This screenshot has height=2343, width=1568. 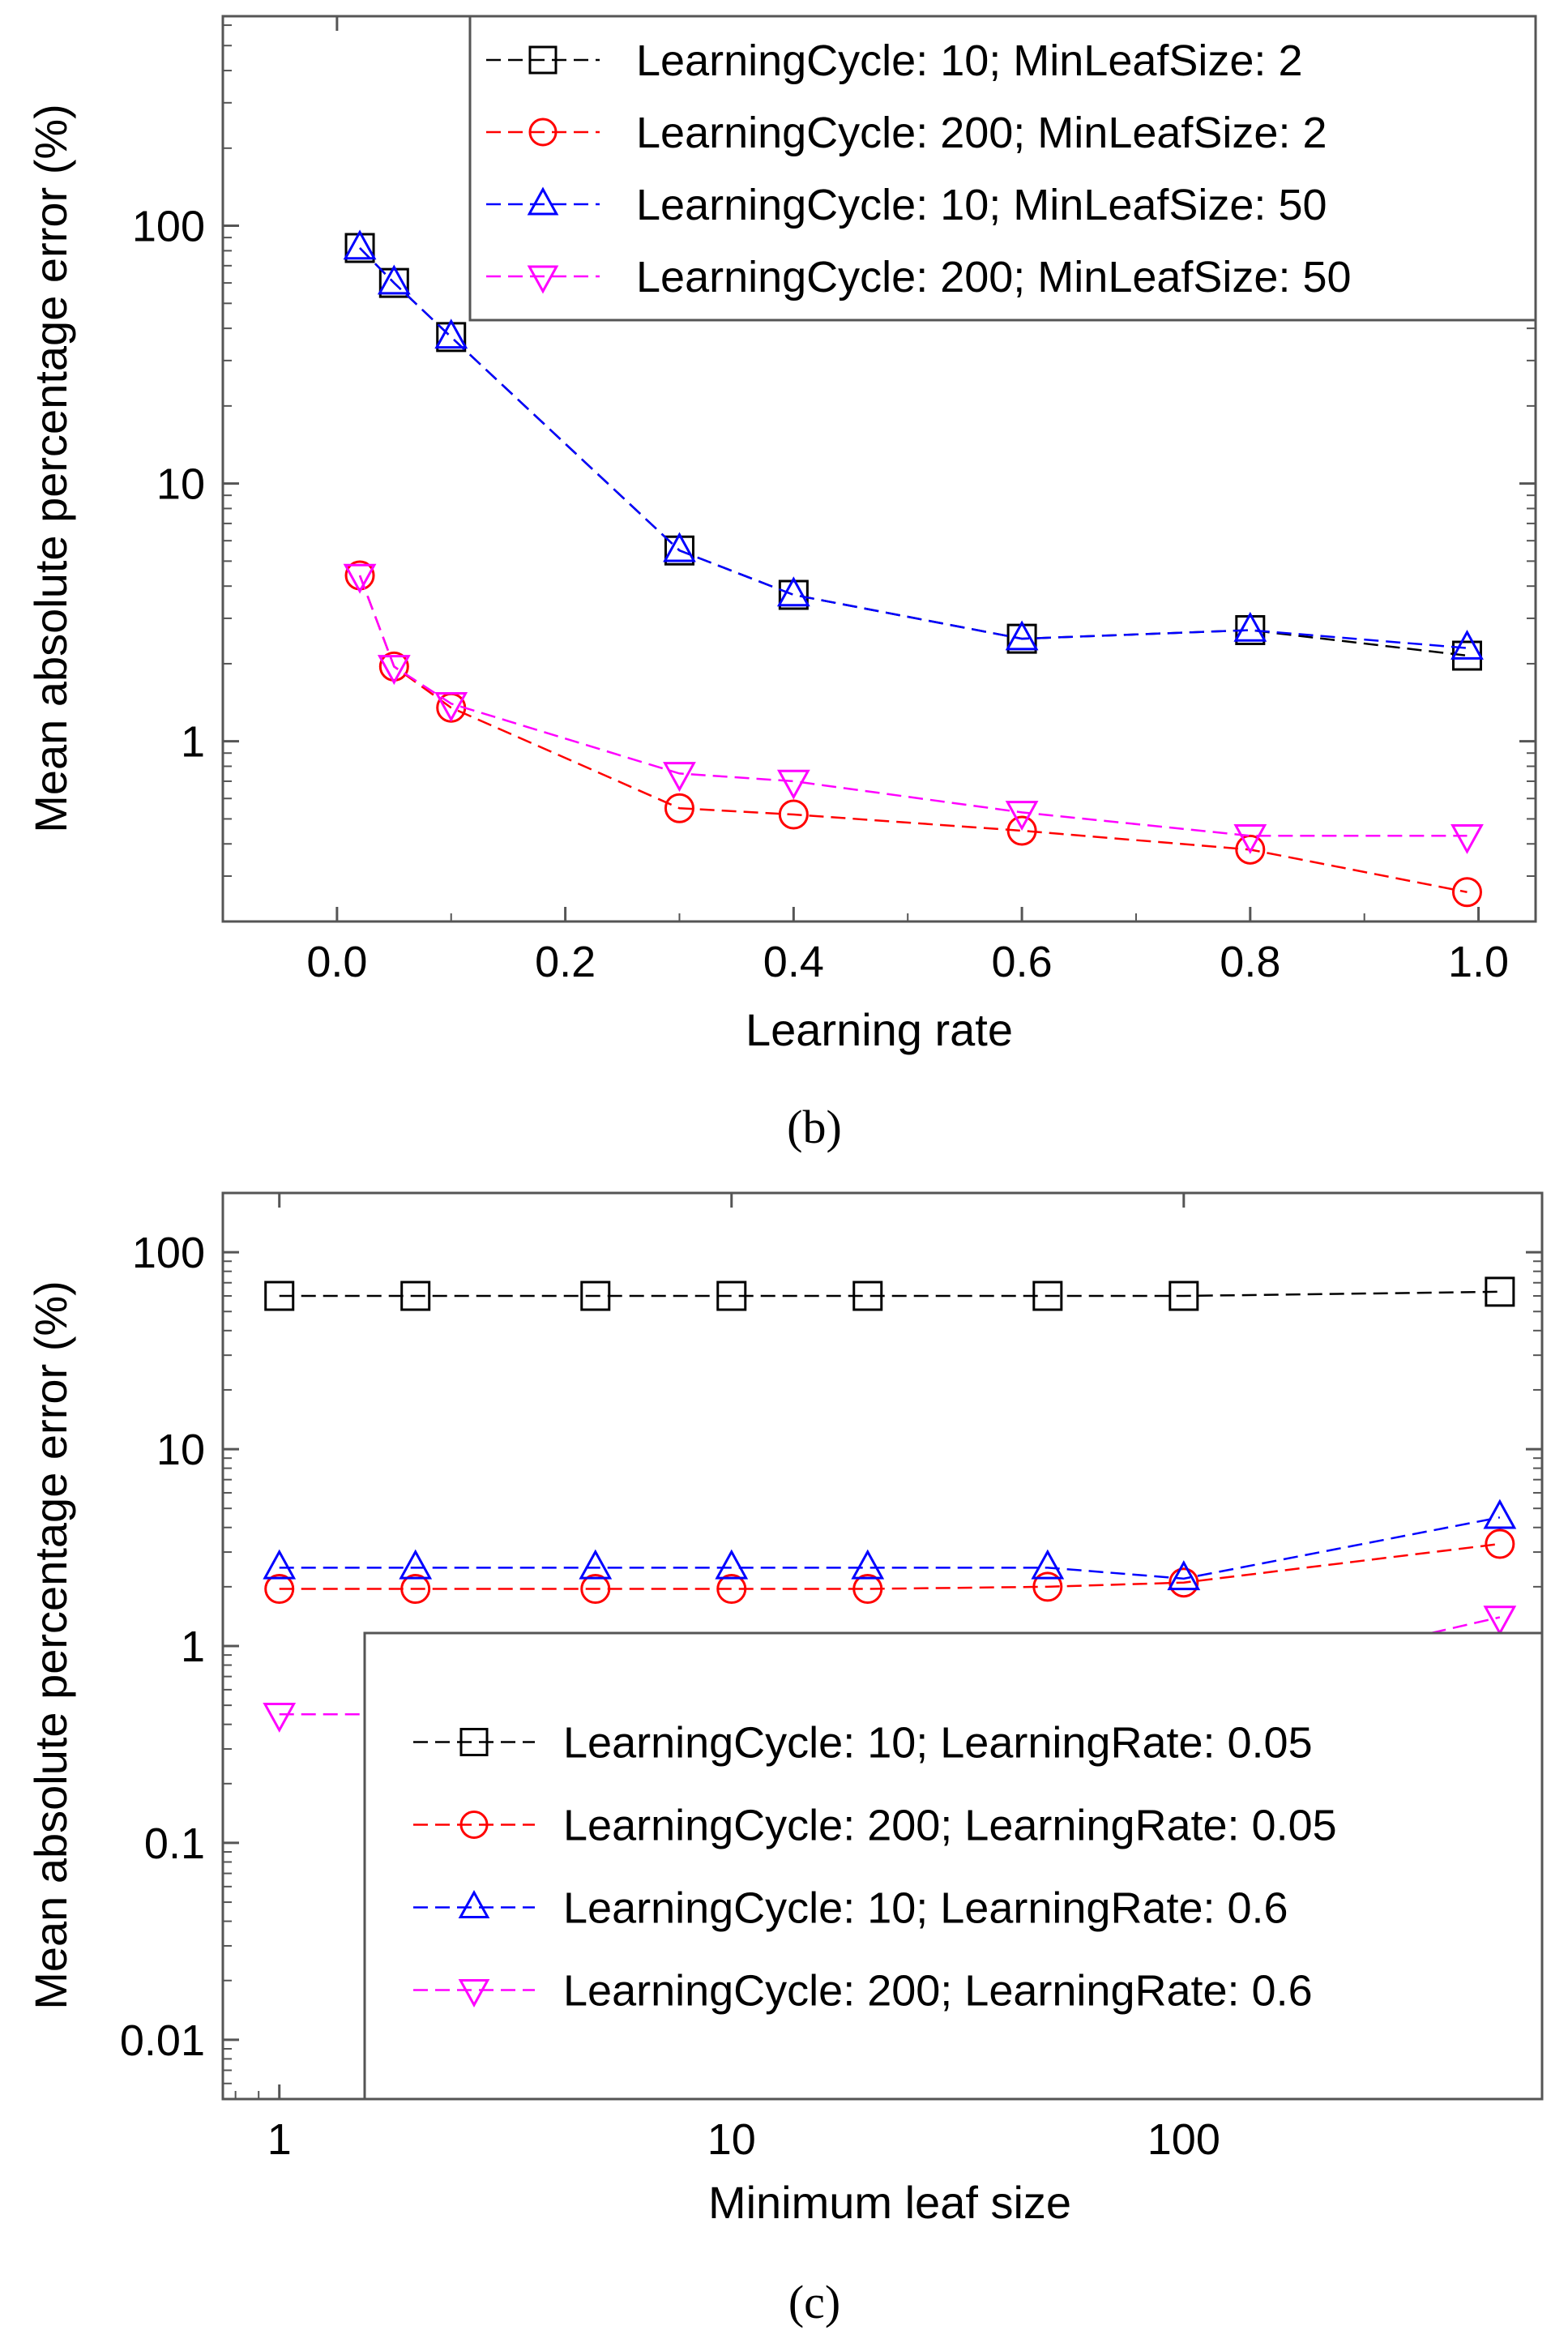 I want to click on legend-entry: LearningCycle: 10; LearningRate: 0.6, so click(x=925, y=1908).